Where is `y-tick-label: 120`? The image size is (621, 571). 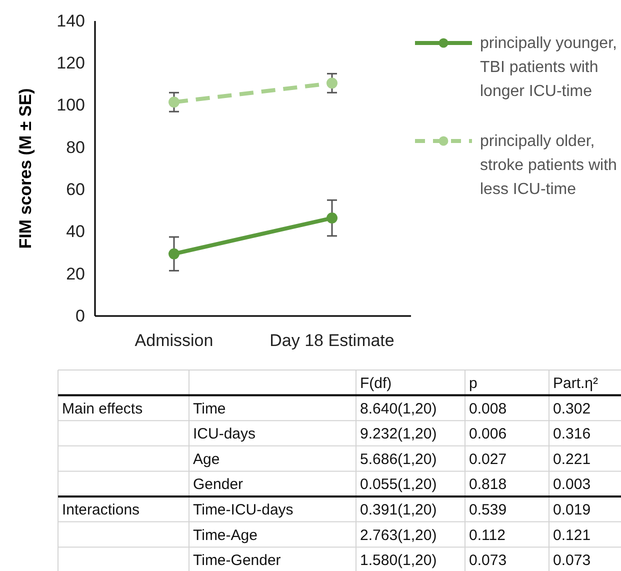 y-tick-label: 120 is located at coordinates (70, 63).